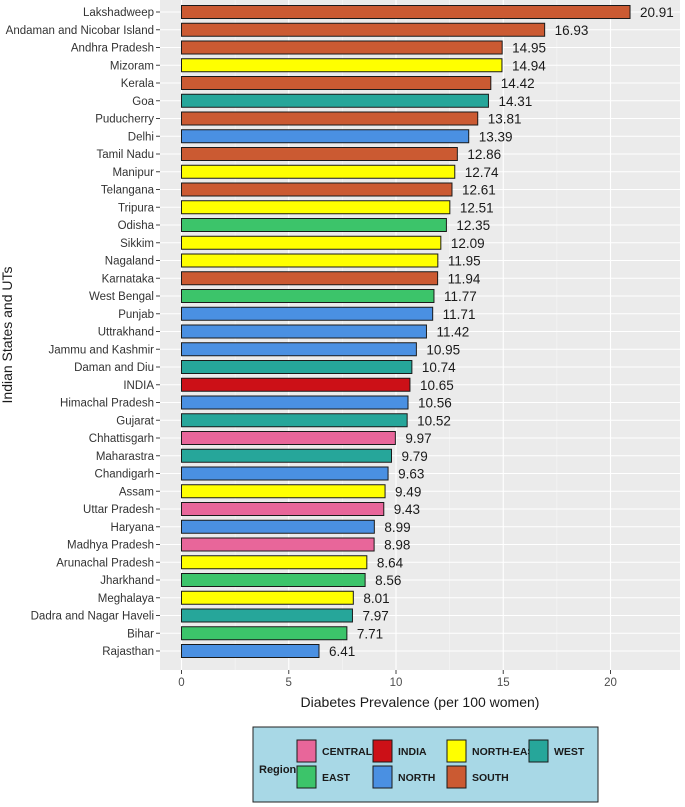 Image resolution: width=685 pixels, height=807 pixels. I want to click on value-label: 8.01, so click(376, 598).